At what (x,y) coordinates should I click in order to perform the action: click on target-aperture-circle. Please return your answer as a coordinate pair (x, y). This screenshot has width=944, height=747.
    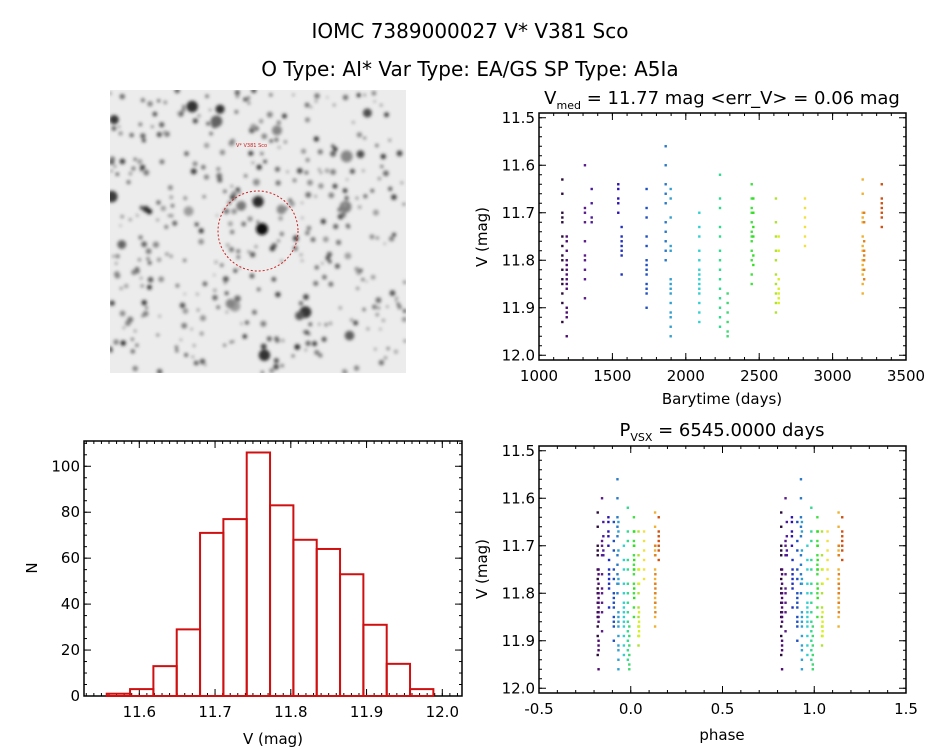
    Looking at the image, I should click on (258, 231).